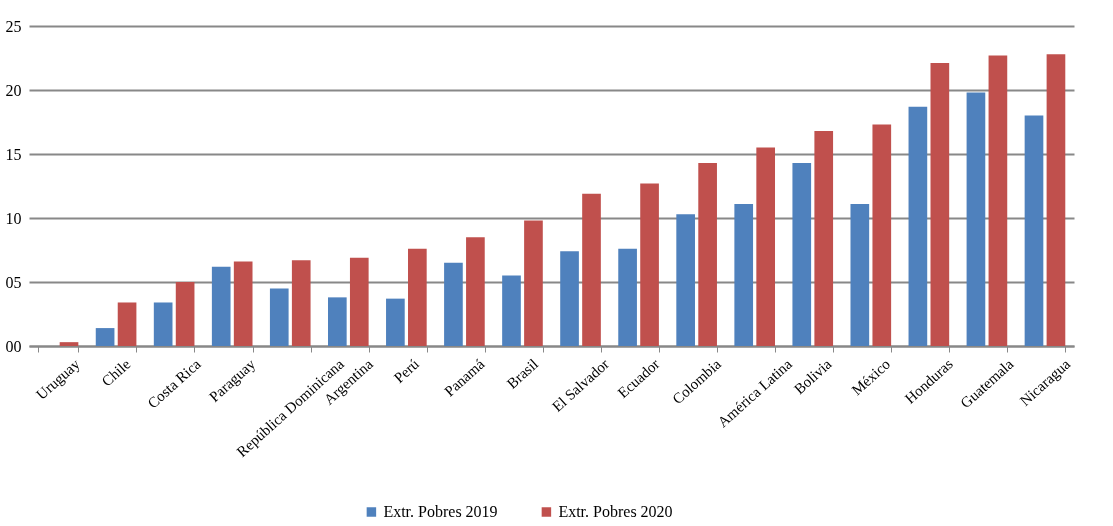 This screenshot has height=526, width=1113. What do you see at coordinates (13, 282) in the screenshot?
I see `y-tick-label: 05` at bounding box center [13, 282].